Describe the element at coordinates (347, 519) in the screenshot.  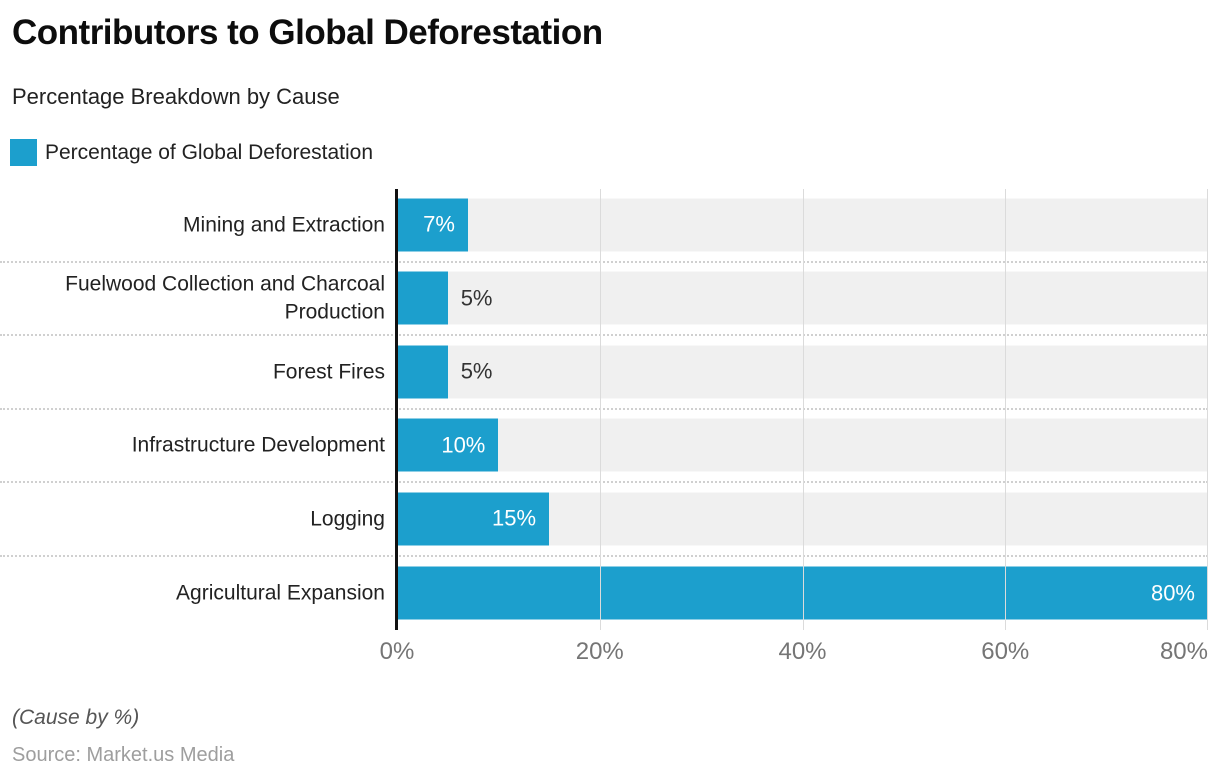
I see `category-label: Logging` at that location.